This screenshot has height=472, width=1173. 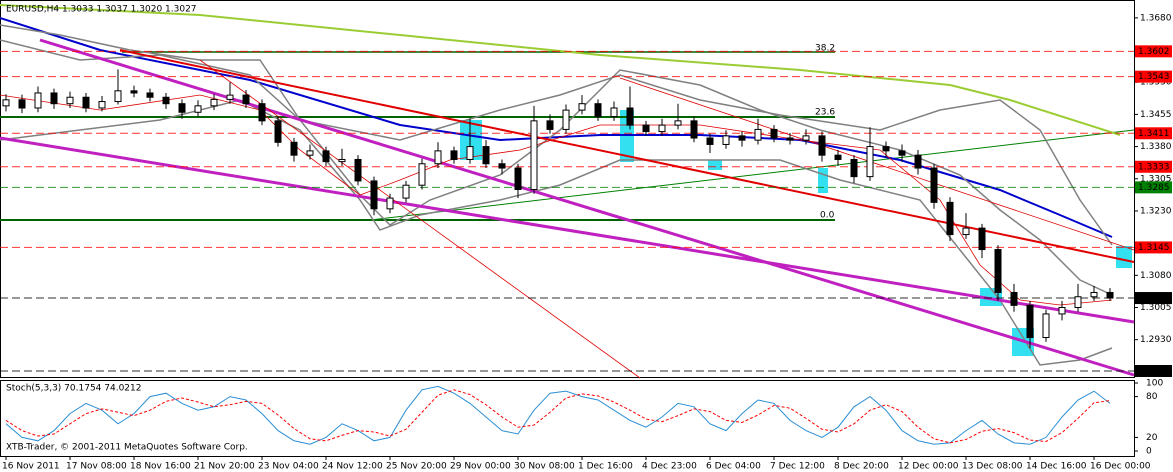 What do you see at coordinates (1152, 397) in the screenshot?
I see `y-tick-label: 80` at bounding box center [1152, 397].